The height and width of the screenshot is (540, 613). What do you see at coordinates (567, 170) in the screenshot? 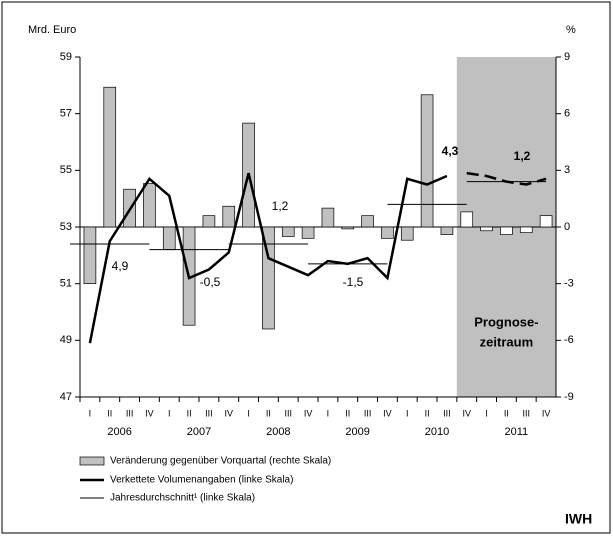
I see `y2-tick-label: 3` at bounding box center [567, 170].